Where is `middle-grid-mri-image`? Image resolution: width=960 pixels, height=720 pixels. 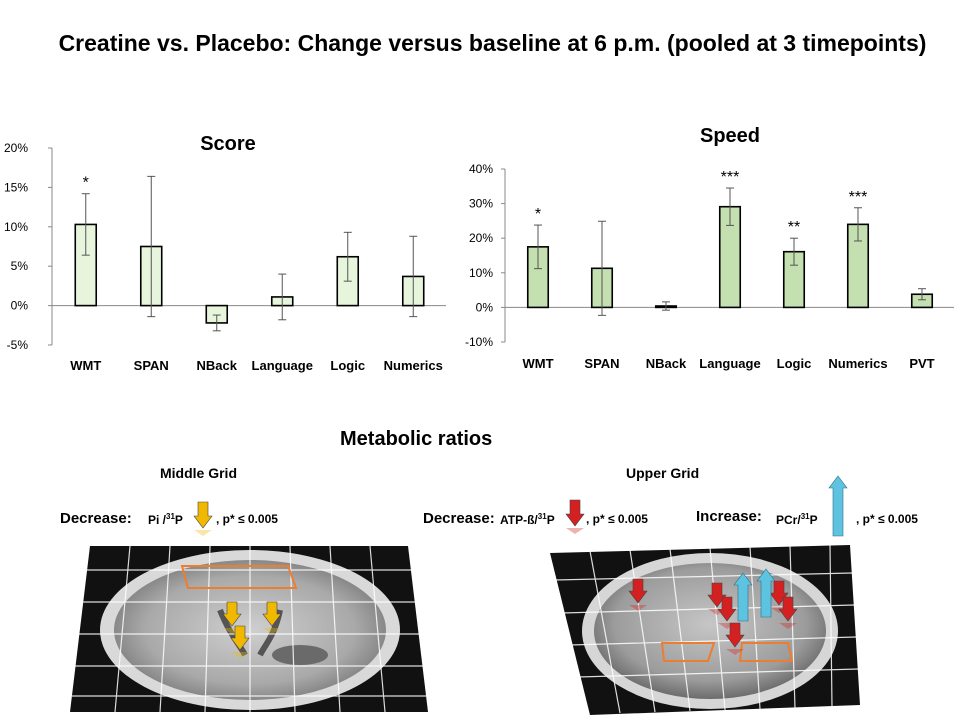
middle-grid-mri-image is located at coordinates (249, 629).